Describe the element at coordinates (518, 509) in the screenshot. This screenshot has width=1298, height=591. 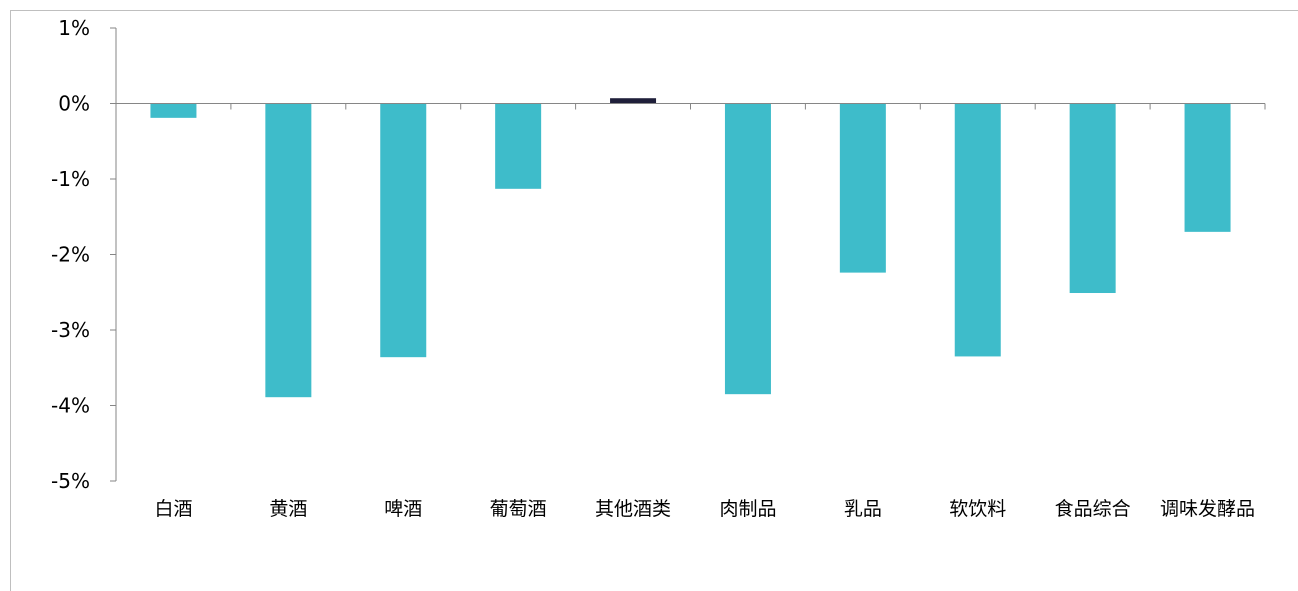
I see `category-label: 葡萄酒` at that location.